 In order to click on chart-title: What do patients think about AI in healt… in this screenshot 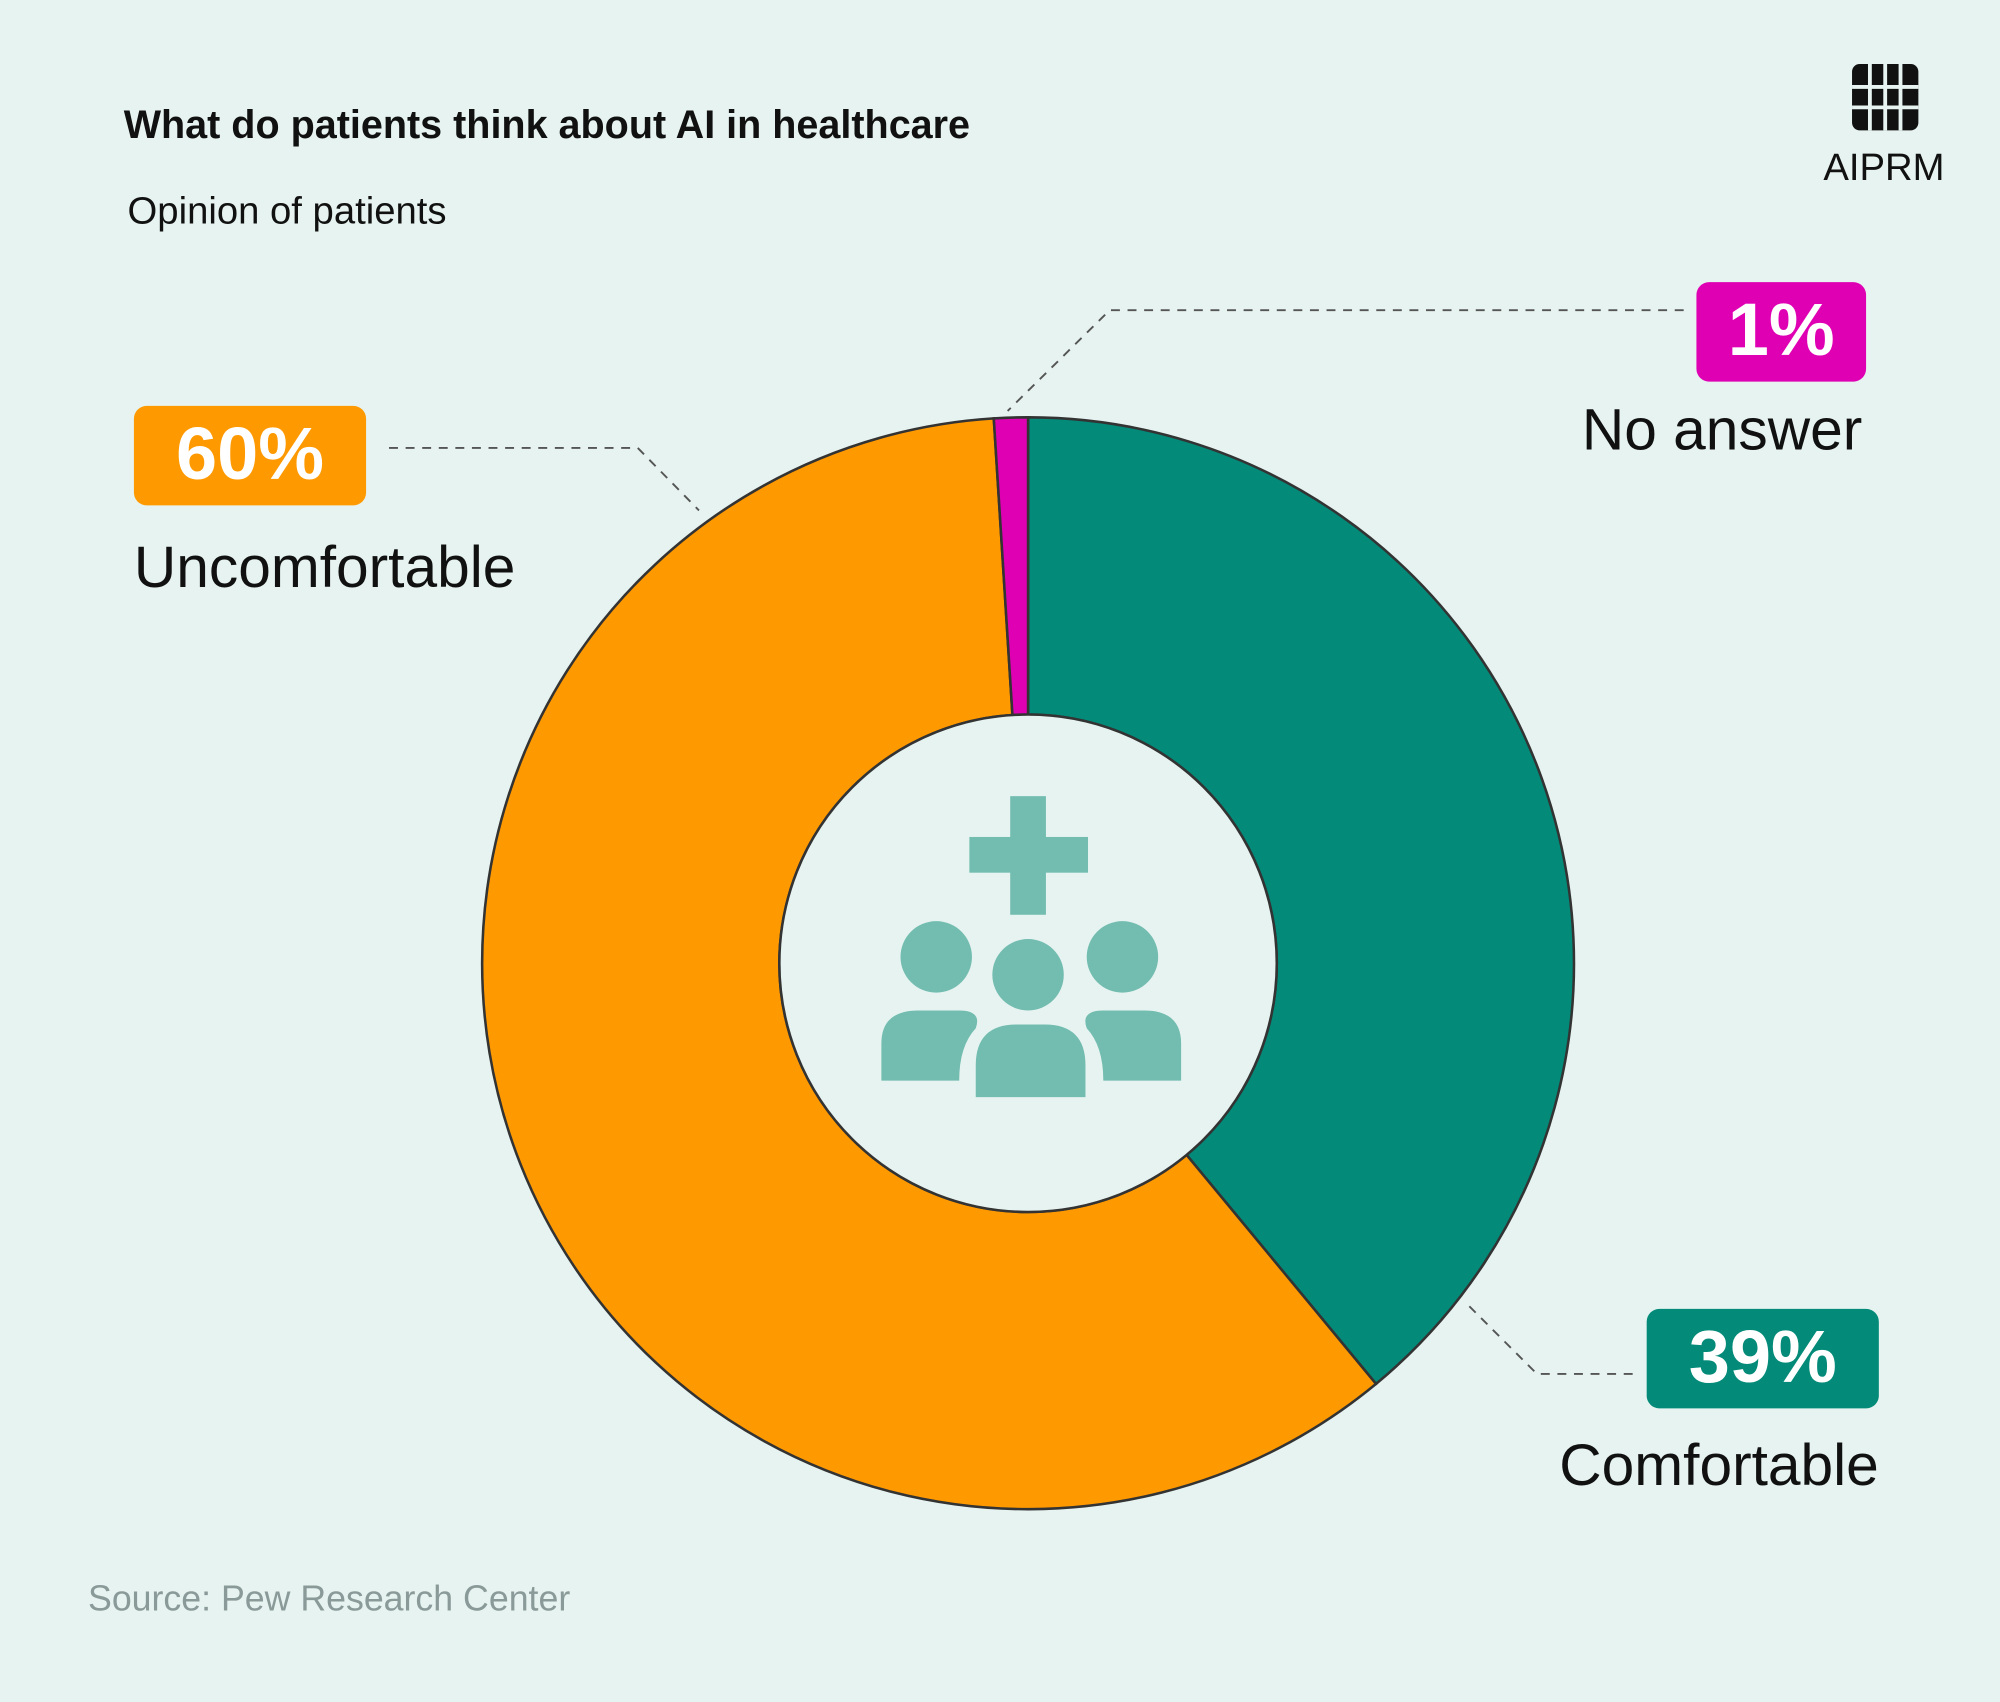, I will do `click(547, 125)`.